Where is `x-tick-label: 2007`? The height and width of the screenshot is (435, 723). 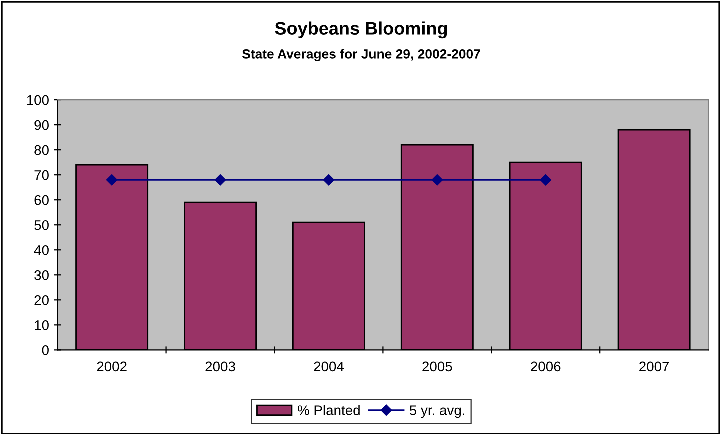
x-tick-label: 2007 is located at coordinates (655, 367).